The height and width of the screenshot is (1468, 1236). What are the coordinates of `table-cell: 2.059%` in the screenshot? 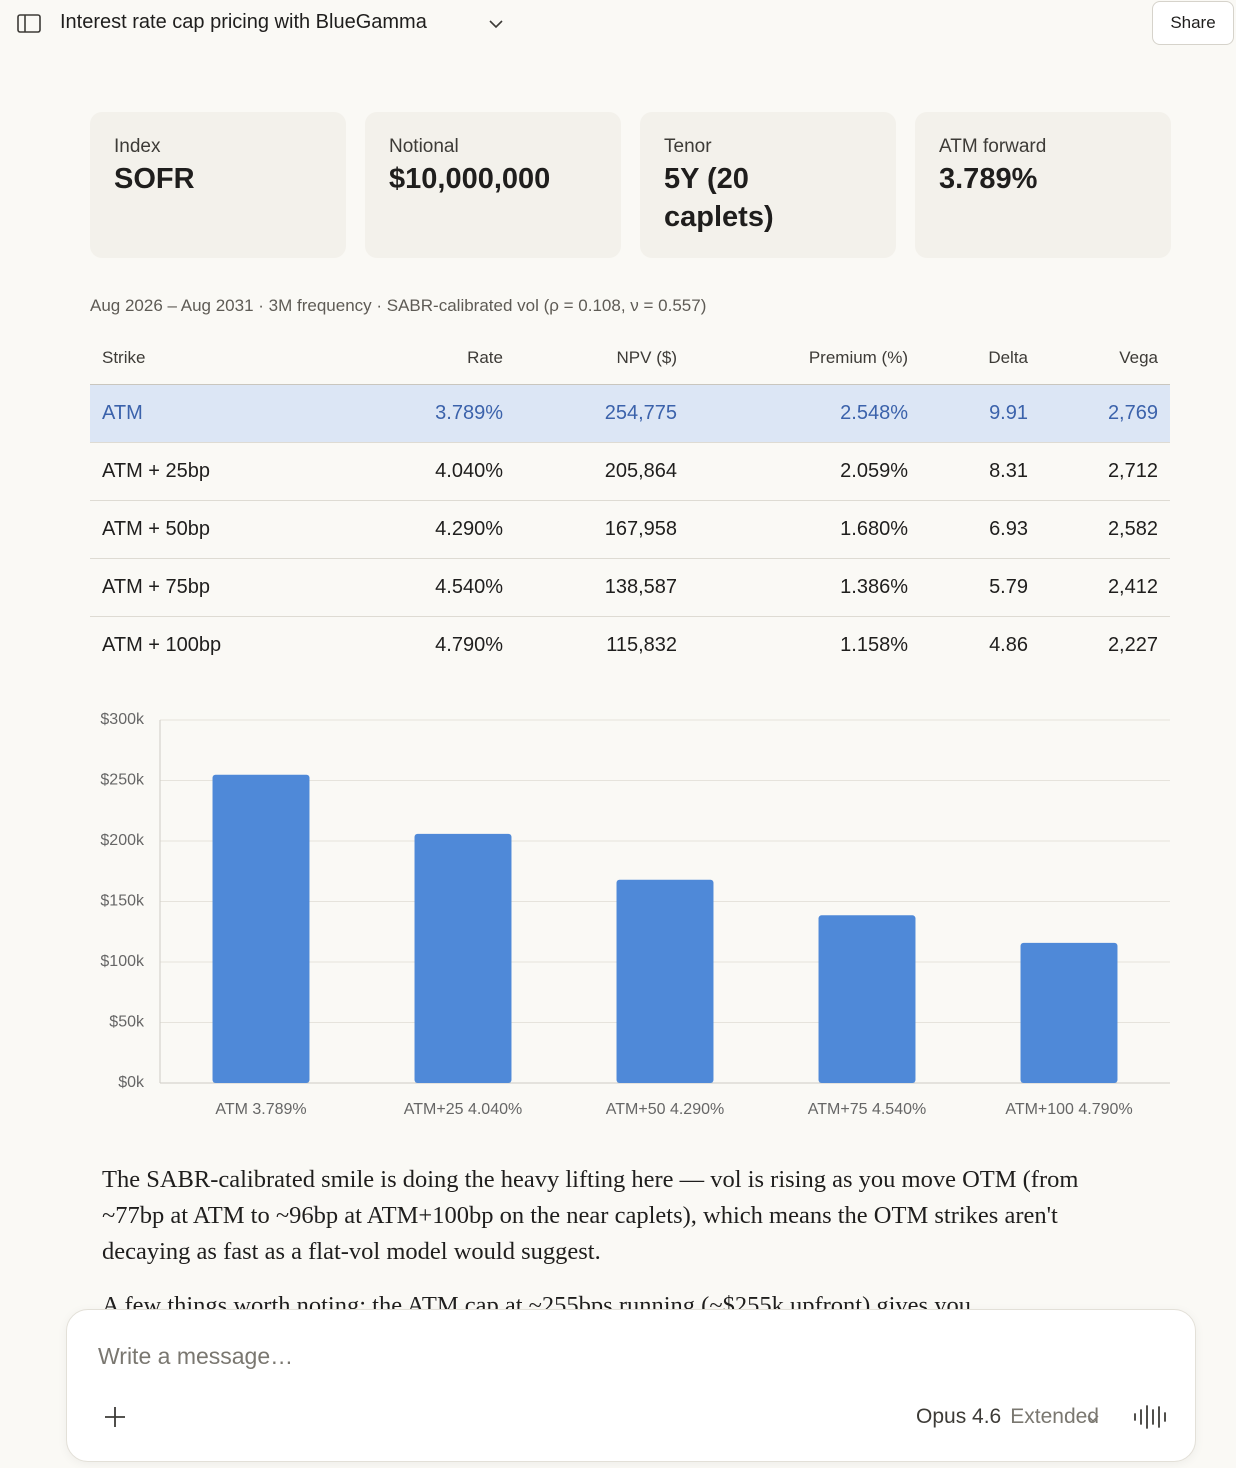 It's located at (874, 471).